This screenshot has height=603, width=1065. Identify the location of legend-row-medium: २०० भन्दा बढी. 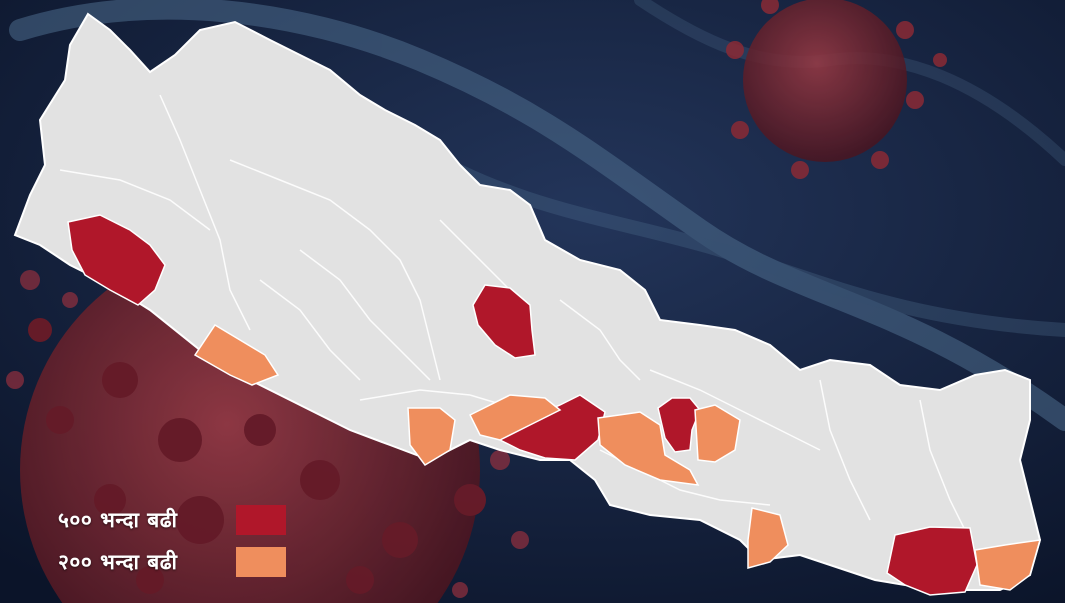
(172, 562).